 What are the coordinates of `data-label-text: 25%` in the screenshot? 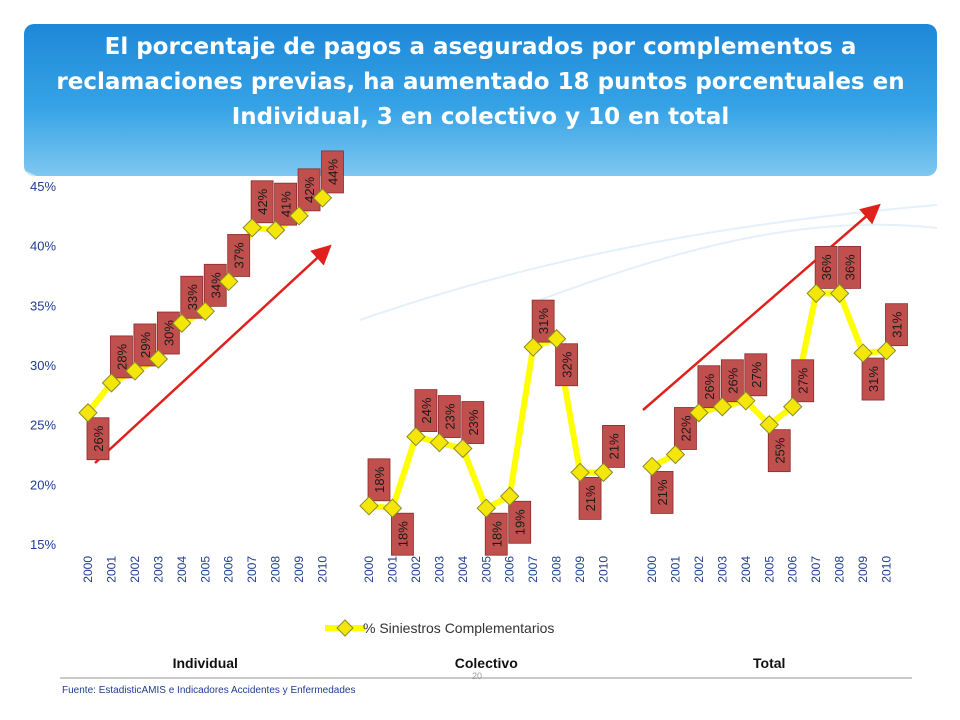 It's located at (779, 450).